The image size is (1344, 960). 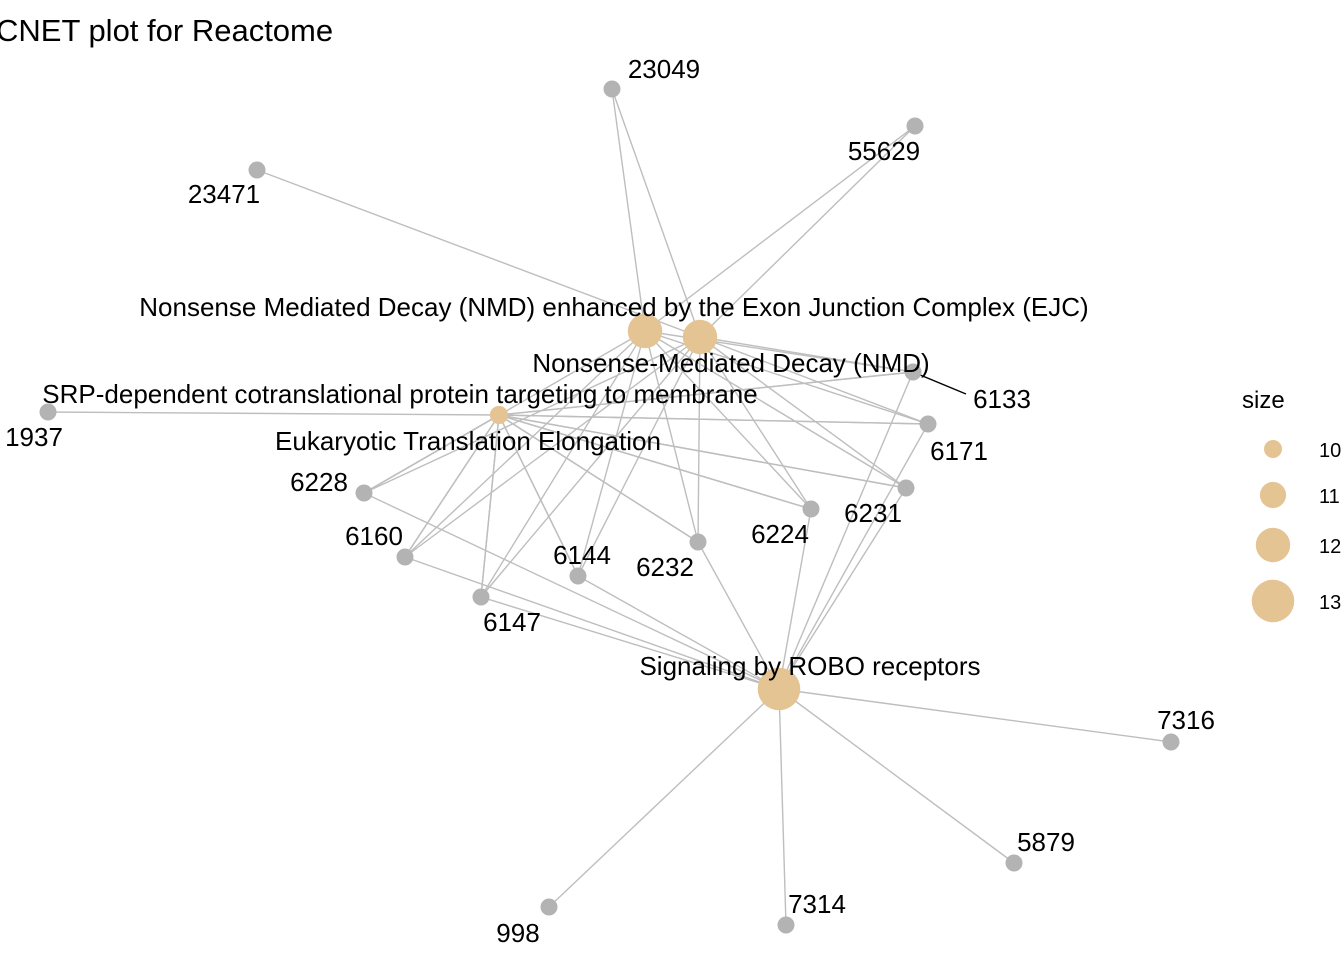 I want to click on gene-label-7316: 7316, so click(x=1186, y=720).